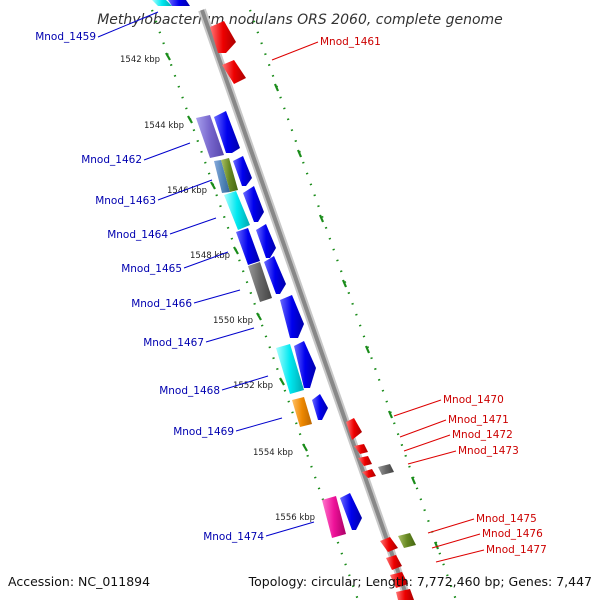  I want to click on kbp-label: 1548 kbp, so click(210, 256).